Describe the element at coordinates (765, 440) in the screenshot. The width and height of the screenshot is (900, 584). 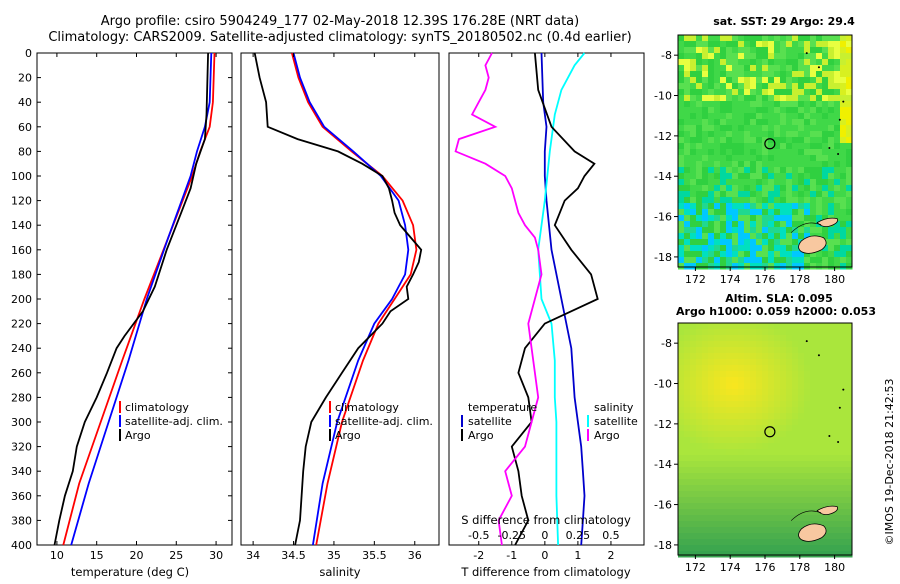
I see `sla-heatmap` at that location.